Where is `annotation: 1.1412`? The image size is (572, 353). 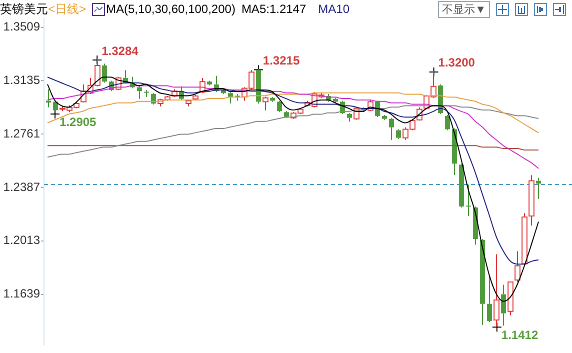 annotation: 1.1412 is located at coordinates (519, 335).